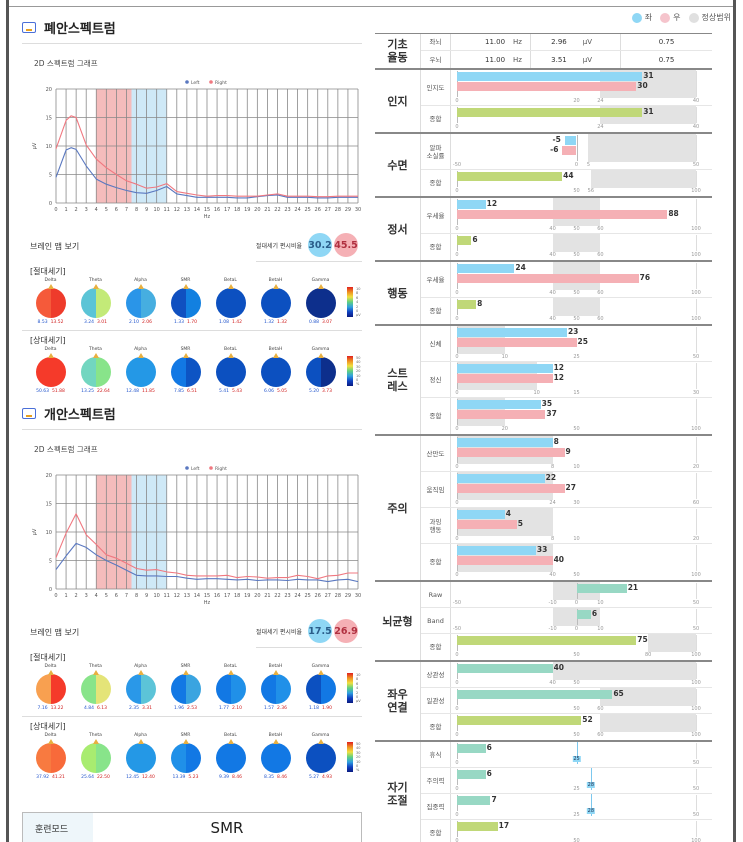  I want to click on band-name: SMR, so click(185, 349).